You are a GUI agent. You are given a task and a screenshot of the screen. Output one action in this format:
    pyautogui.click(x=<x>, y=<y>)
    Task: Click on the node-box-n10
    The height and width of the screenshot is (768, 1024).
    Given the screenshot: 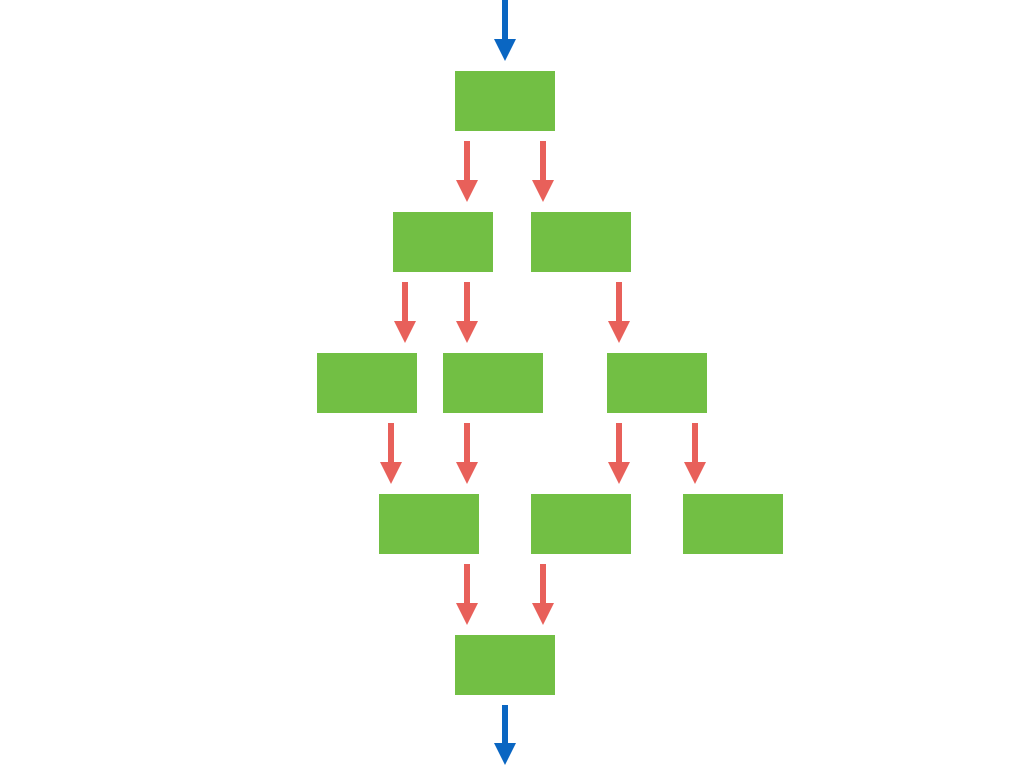 What is the action you would take?
    pyautogui.click(x=505, y=665)
    